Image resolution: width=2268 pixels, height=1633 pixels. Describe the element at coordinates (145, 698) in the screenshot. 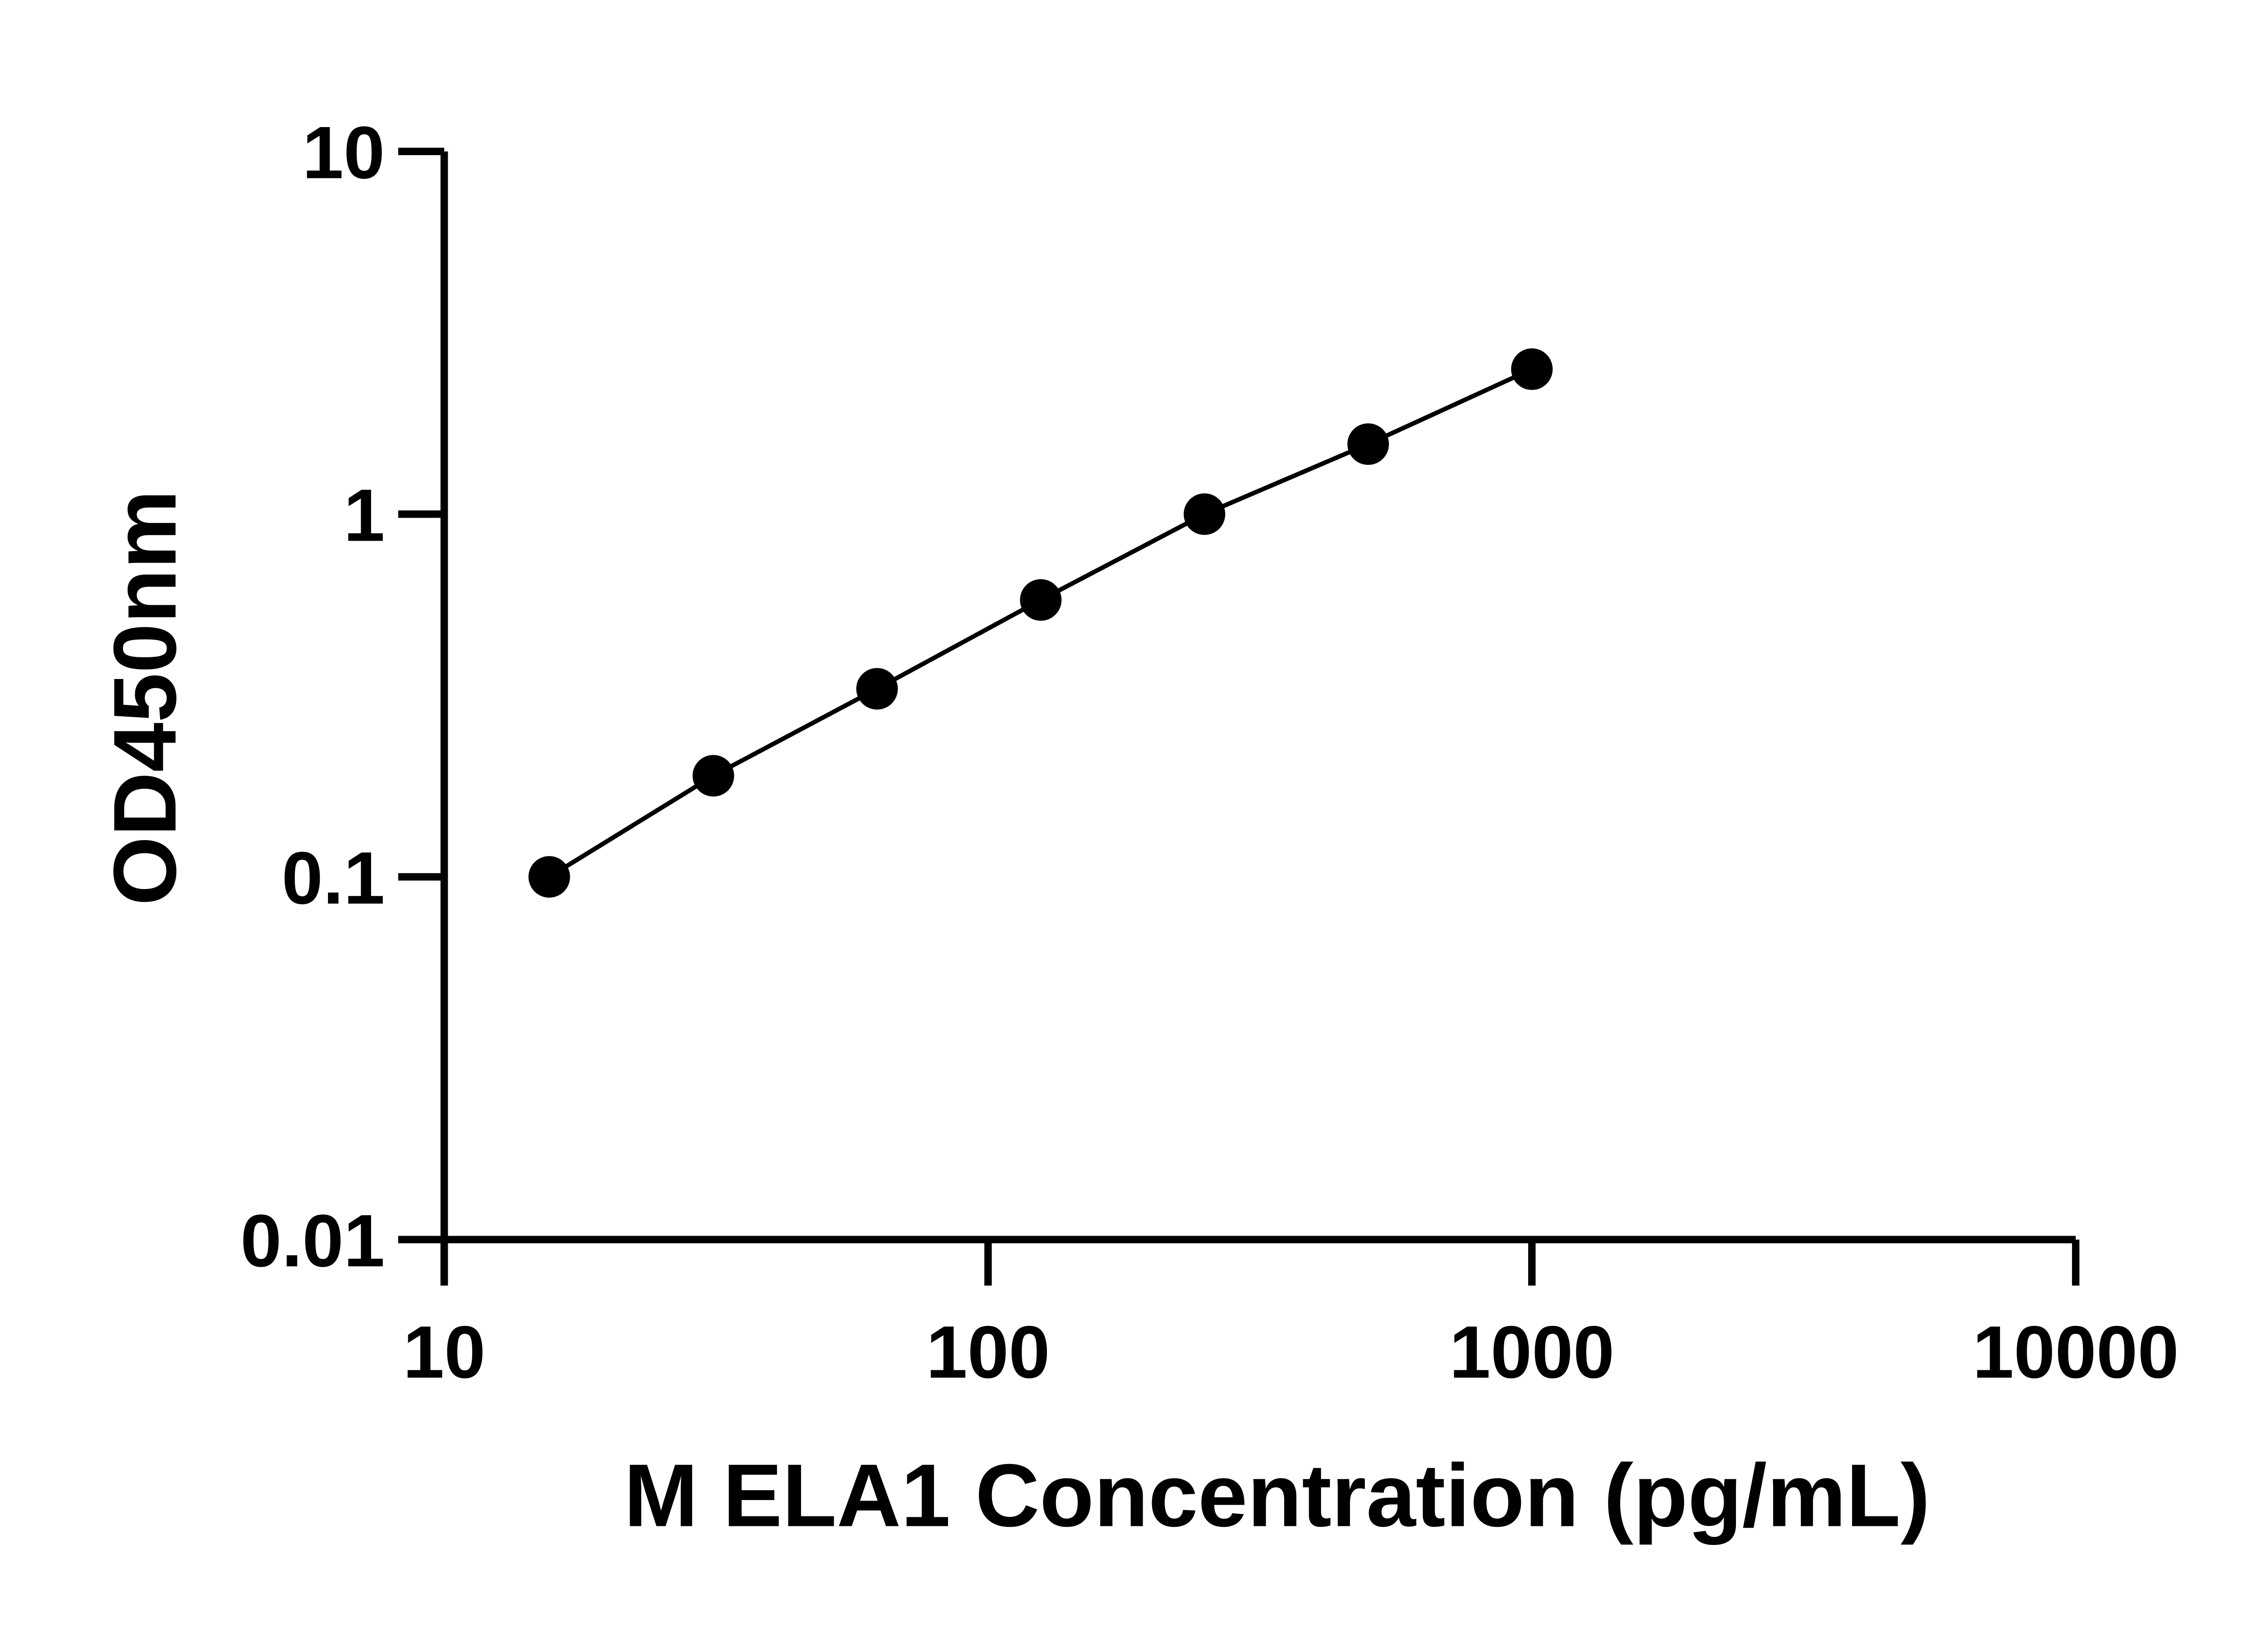

I see `y-axis-label: OD450nm` at that location.